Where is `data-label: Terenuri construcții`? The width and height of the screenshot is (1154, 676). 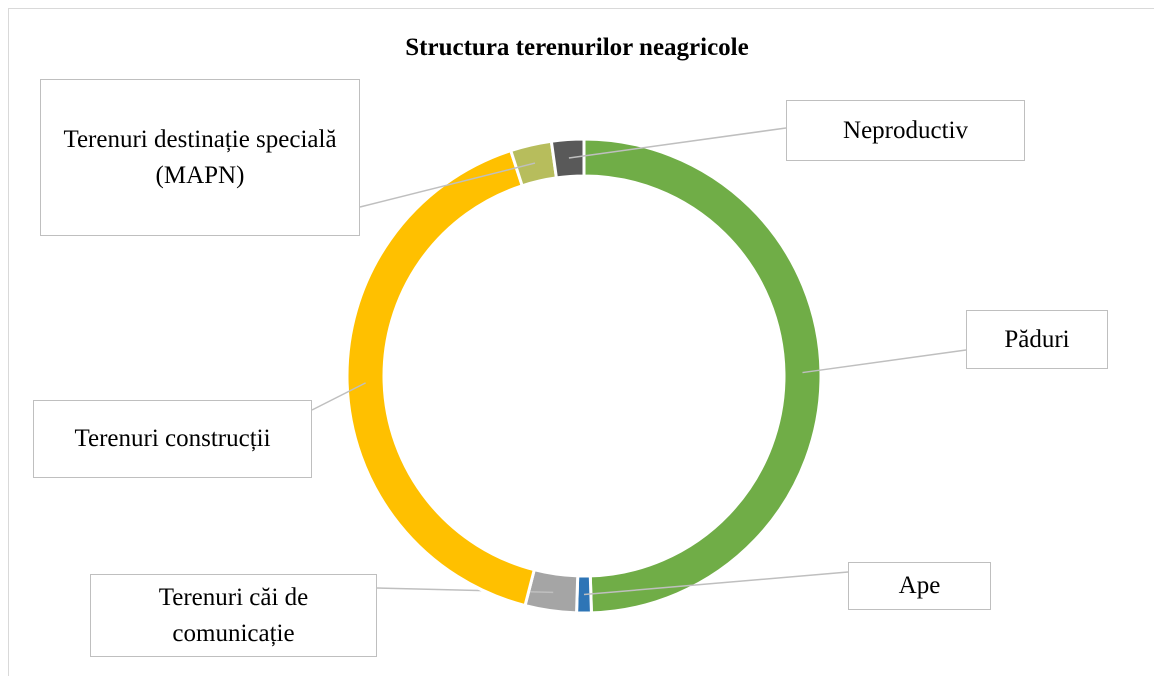 data-label: Terenuri construcții is located at coordinates (172, 439).